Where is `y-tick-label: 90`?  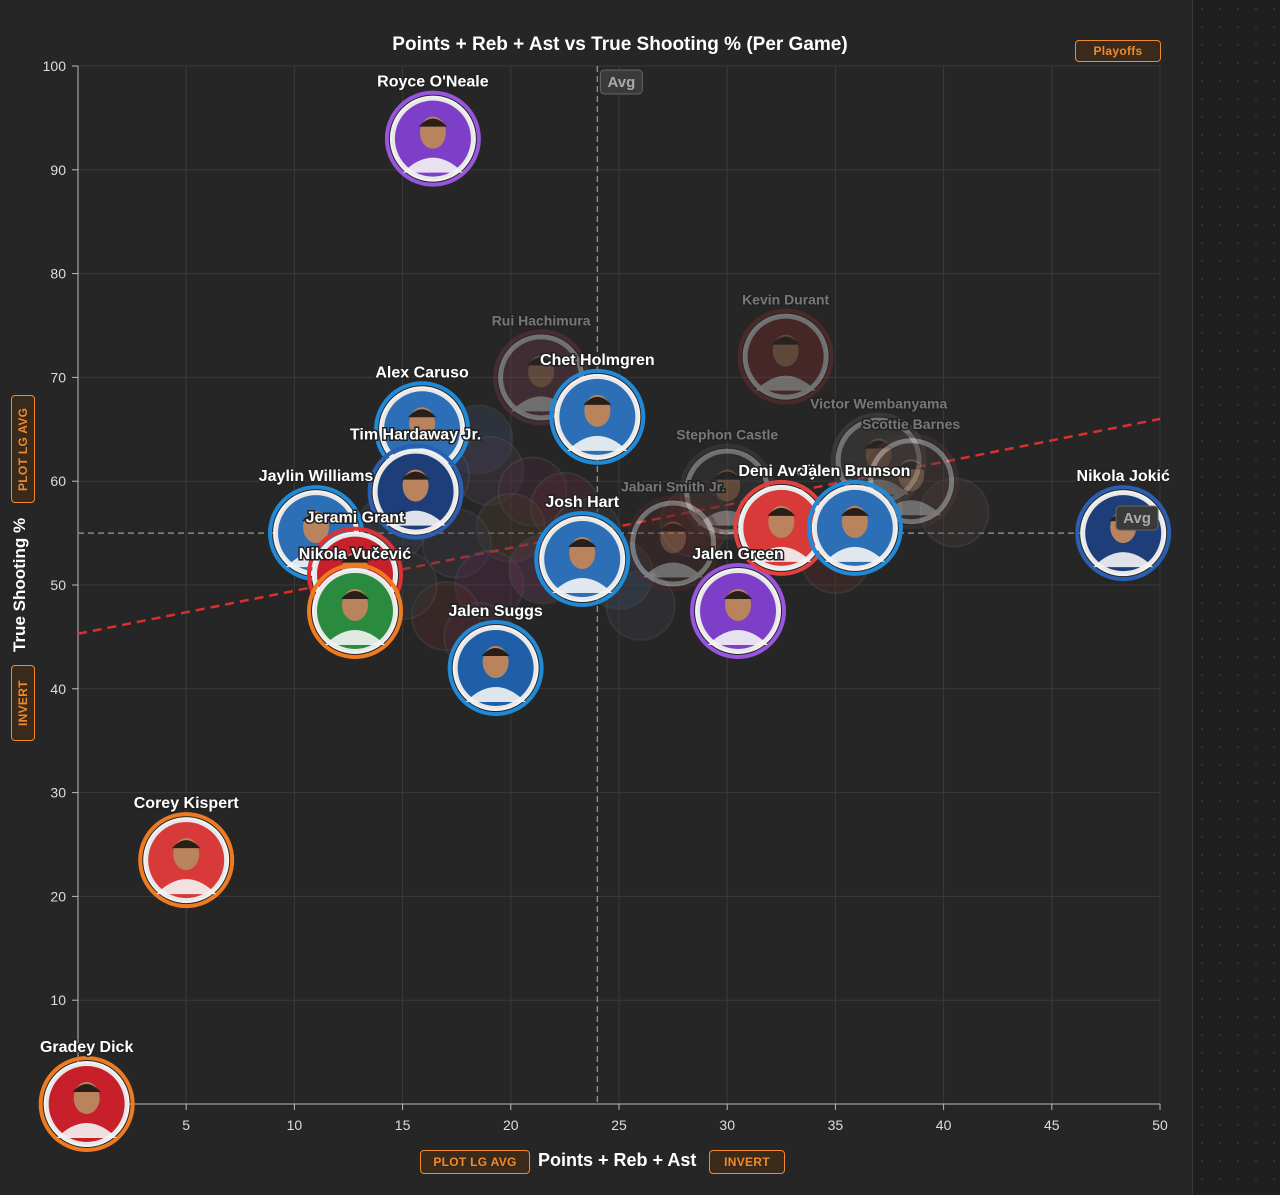
y-tick-label: 90 is located at coordinates (58, 170).